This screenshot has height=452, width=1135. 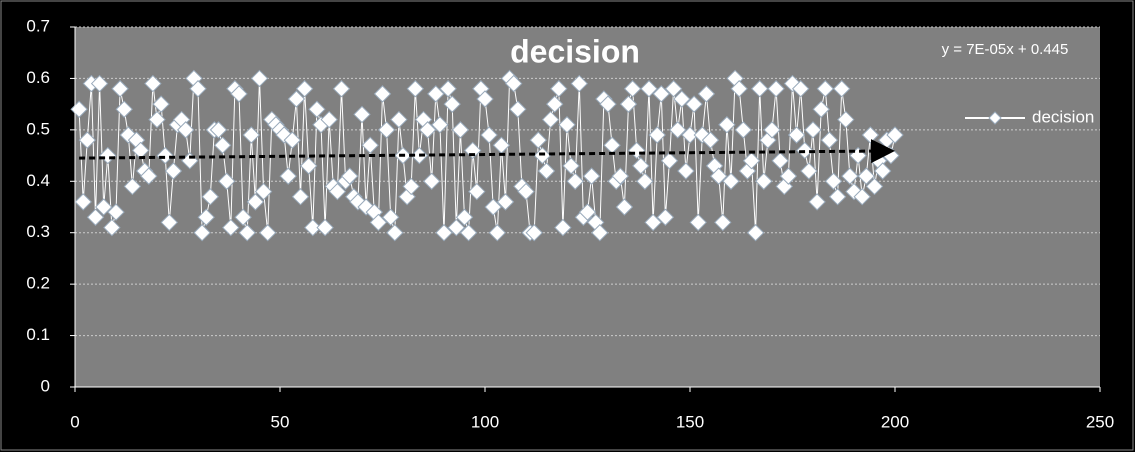 I want to click on y-tick-label: 0.4, so click(x=38, y=180).